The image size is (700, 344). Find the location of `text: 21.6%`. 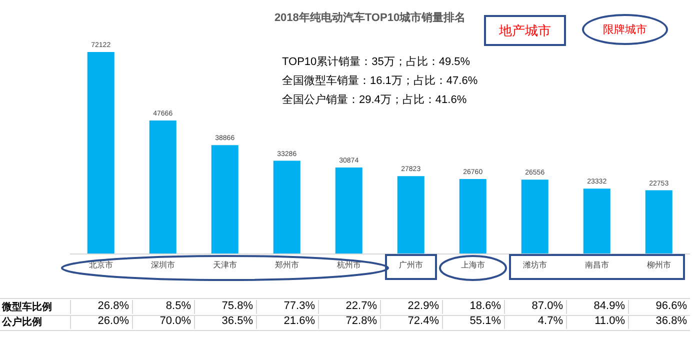

text: 21.6% is located at coordinates (285, 322).